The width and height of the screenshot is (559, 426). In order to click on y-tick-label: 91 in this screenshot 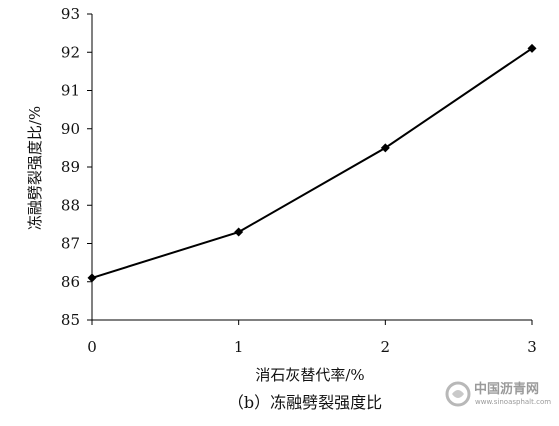, I will do `click(70, 91)`.